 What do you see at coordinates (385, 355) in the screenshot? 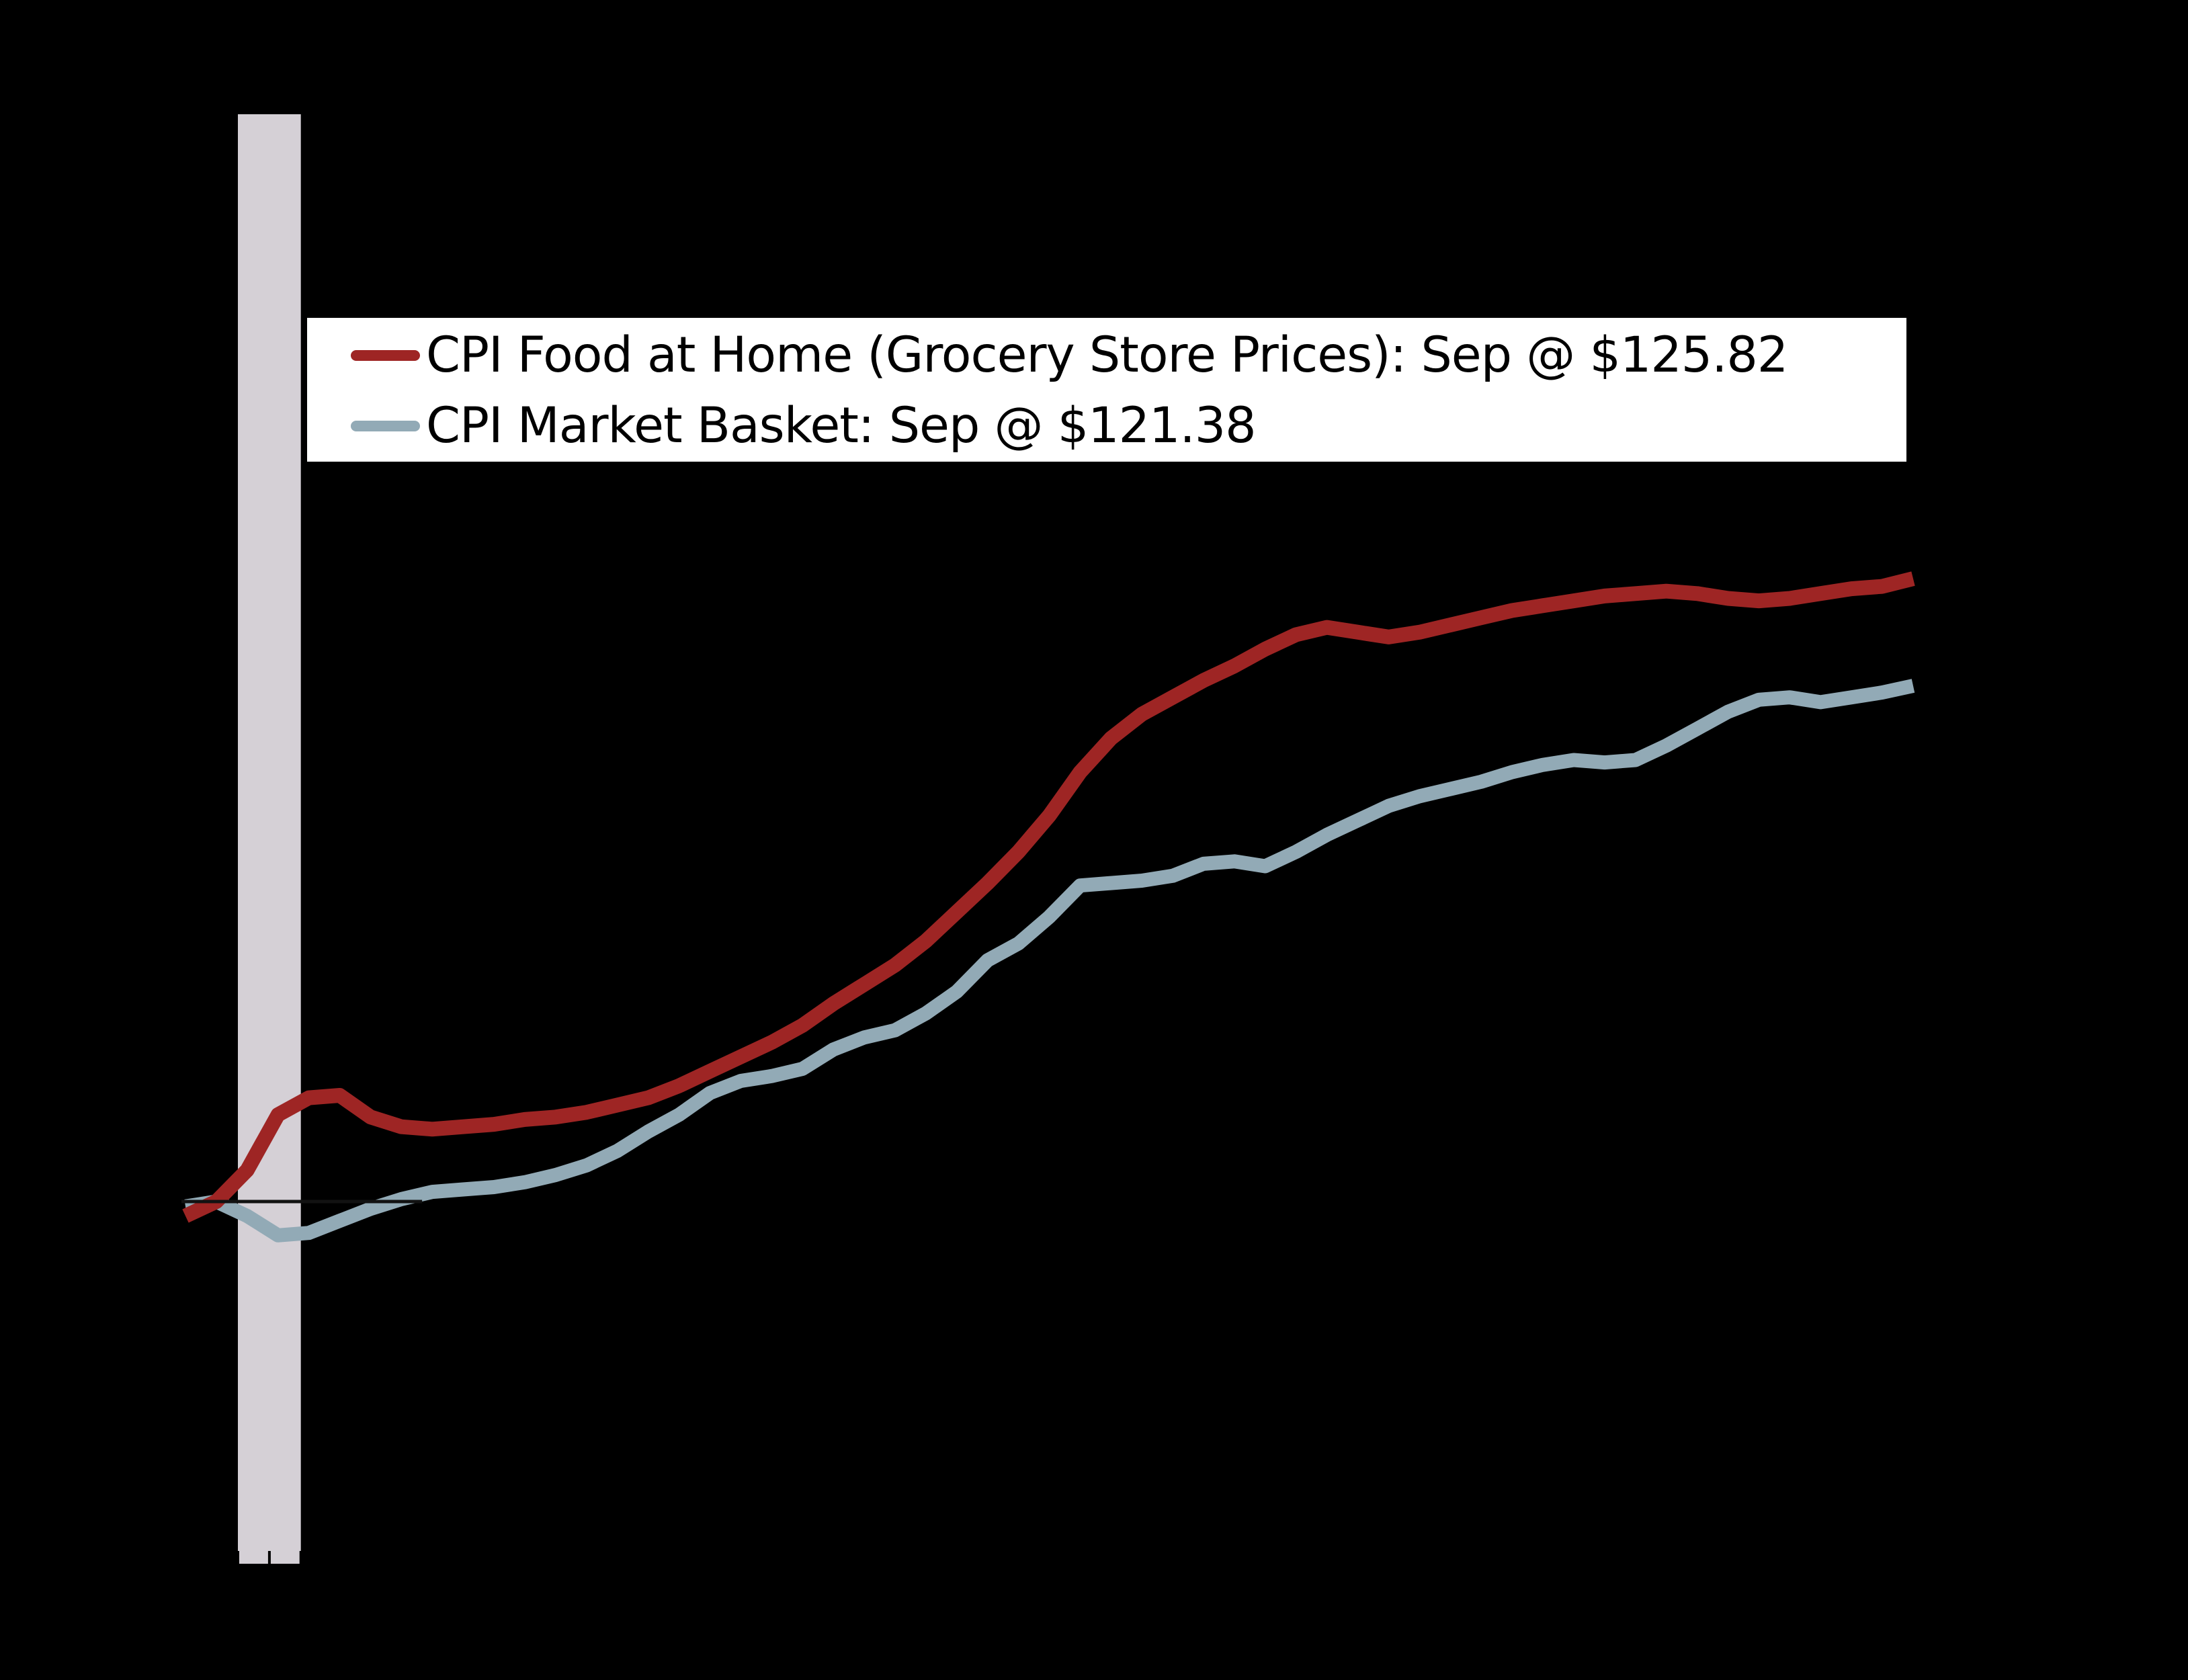
I see `food-at-home-swatch-icon` at bounding box center [385, 355].